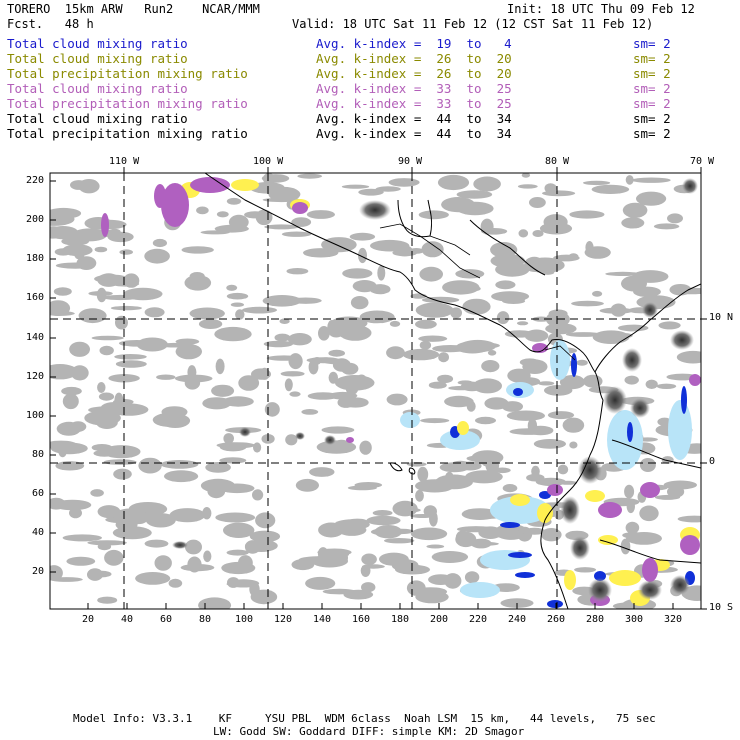 This screenshot has height=740, width=740. Describe the element at coordinates (127, 619) in the screenshot. I see `x-tick-label: 40` at that location.